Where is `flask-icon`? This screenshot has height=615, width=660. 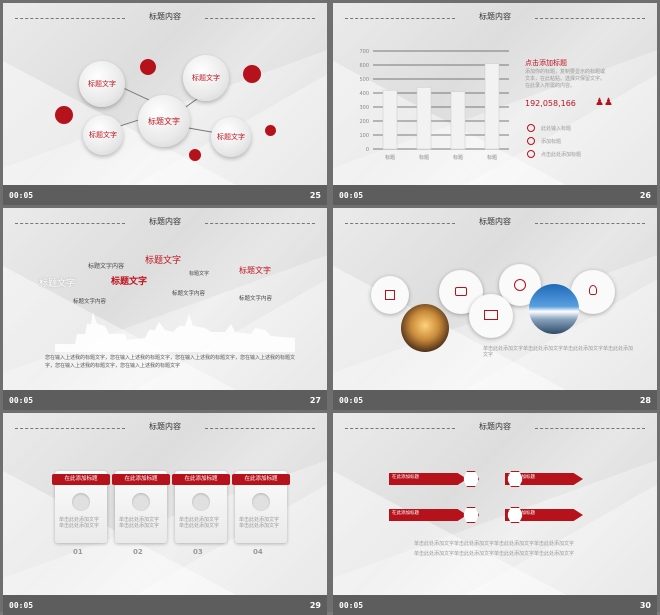
flask-icon is located at coordinates (515, 479).